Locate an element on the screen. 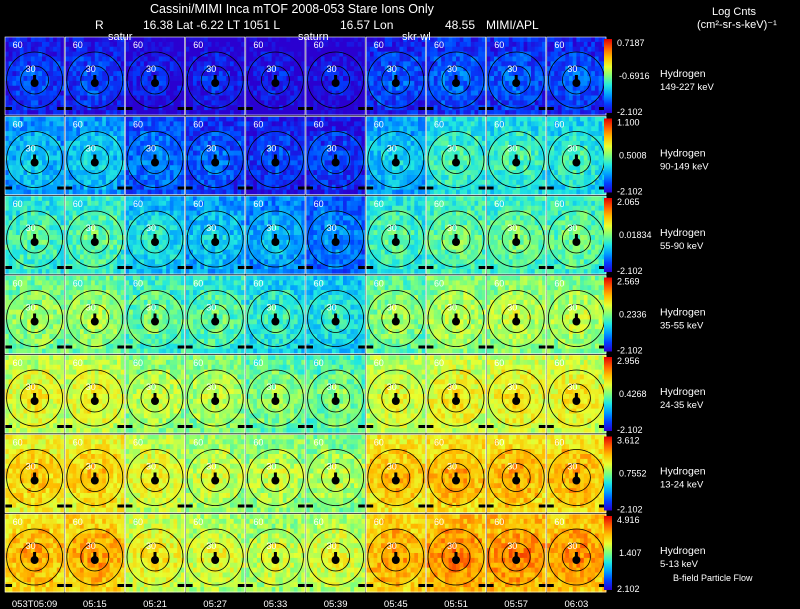 This screenshot has width=800, height=609. colorbar-mid: 1.407 is located at coordinates (630, 553).